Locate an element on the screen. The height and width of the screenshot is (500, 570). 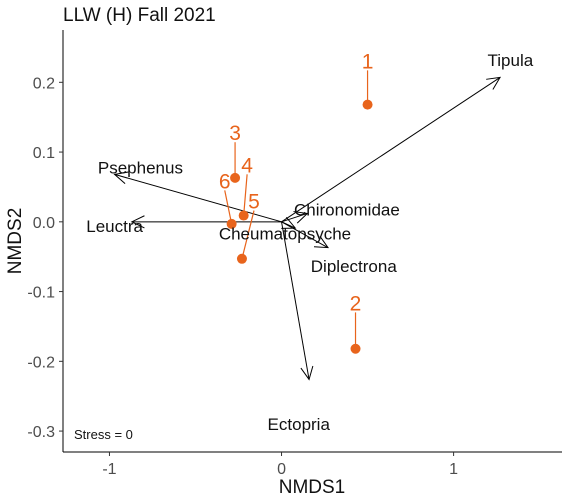
x-tick-label: -1 is located at coordinates (109, 469).